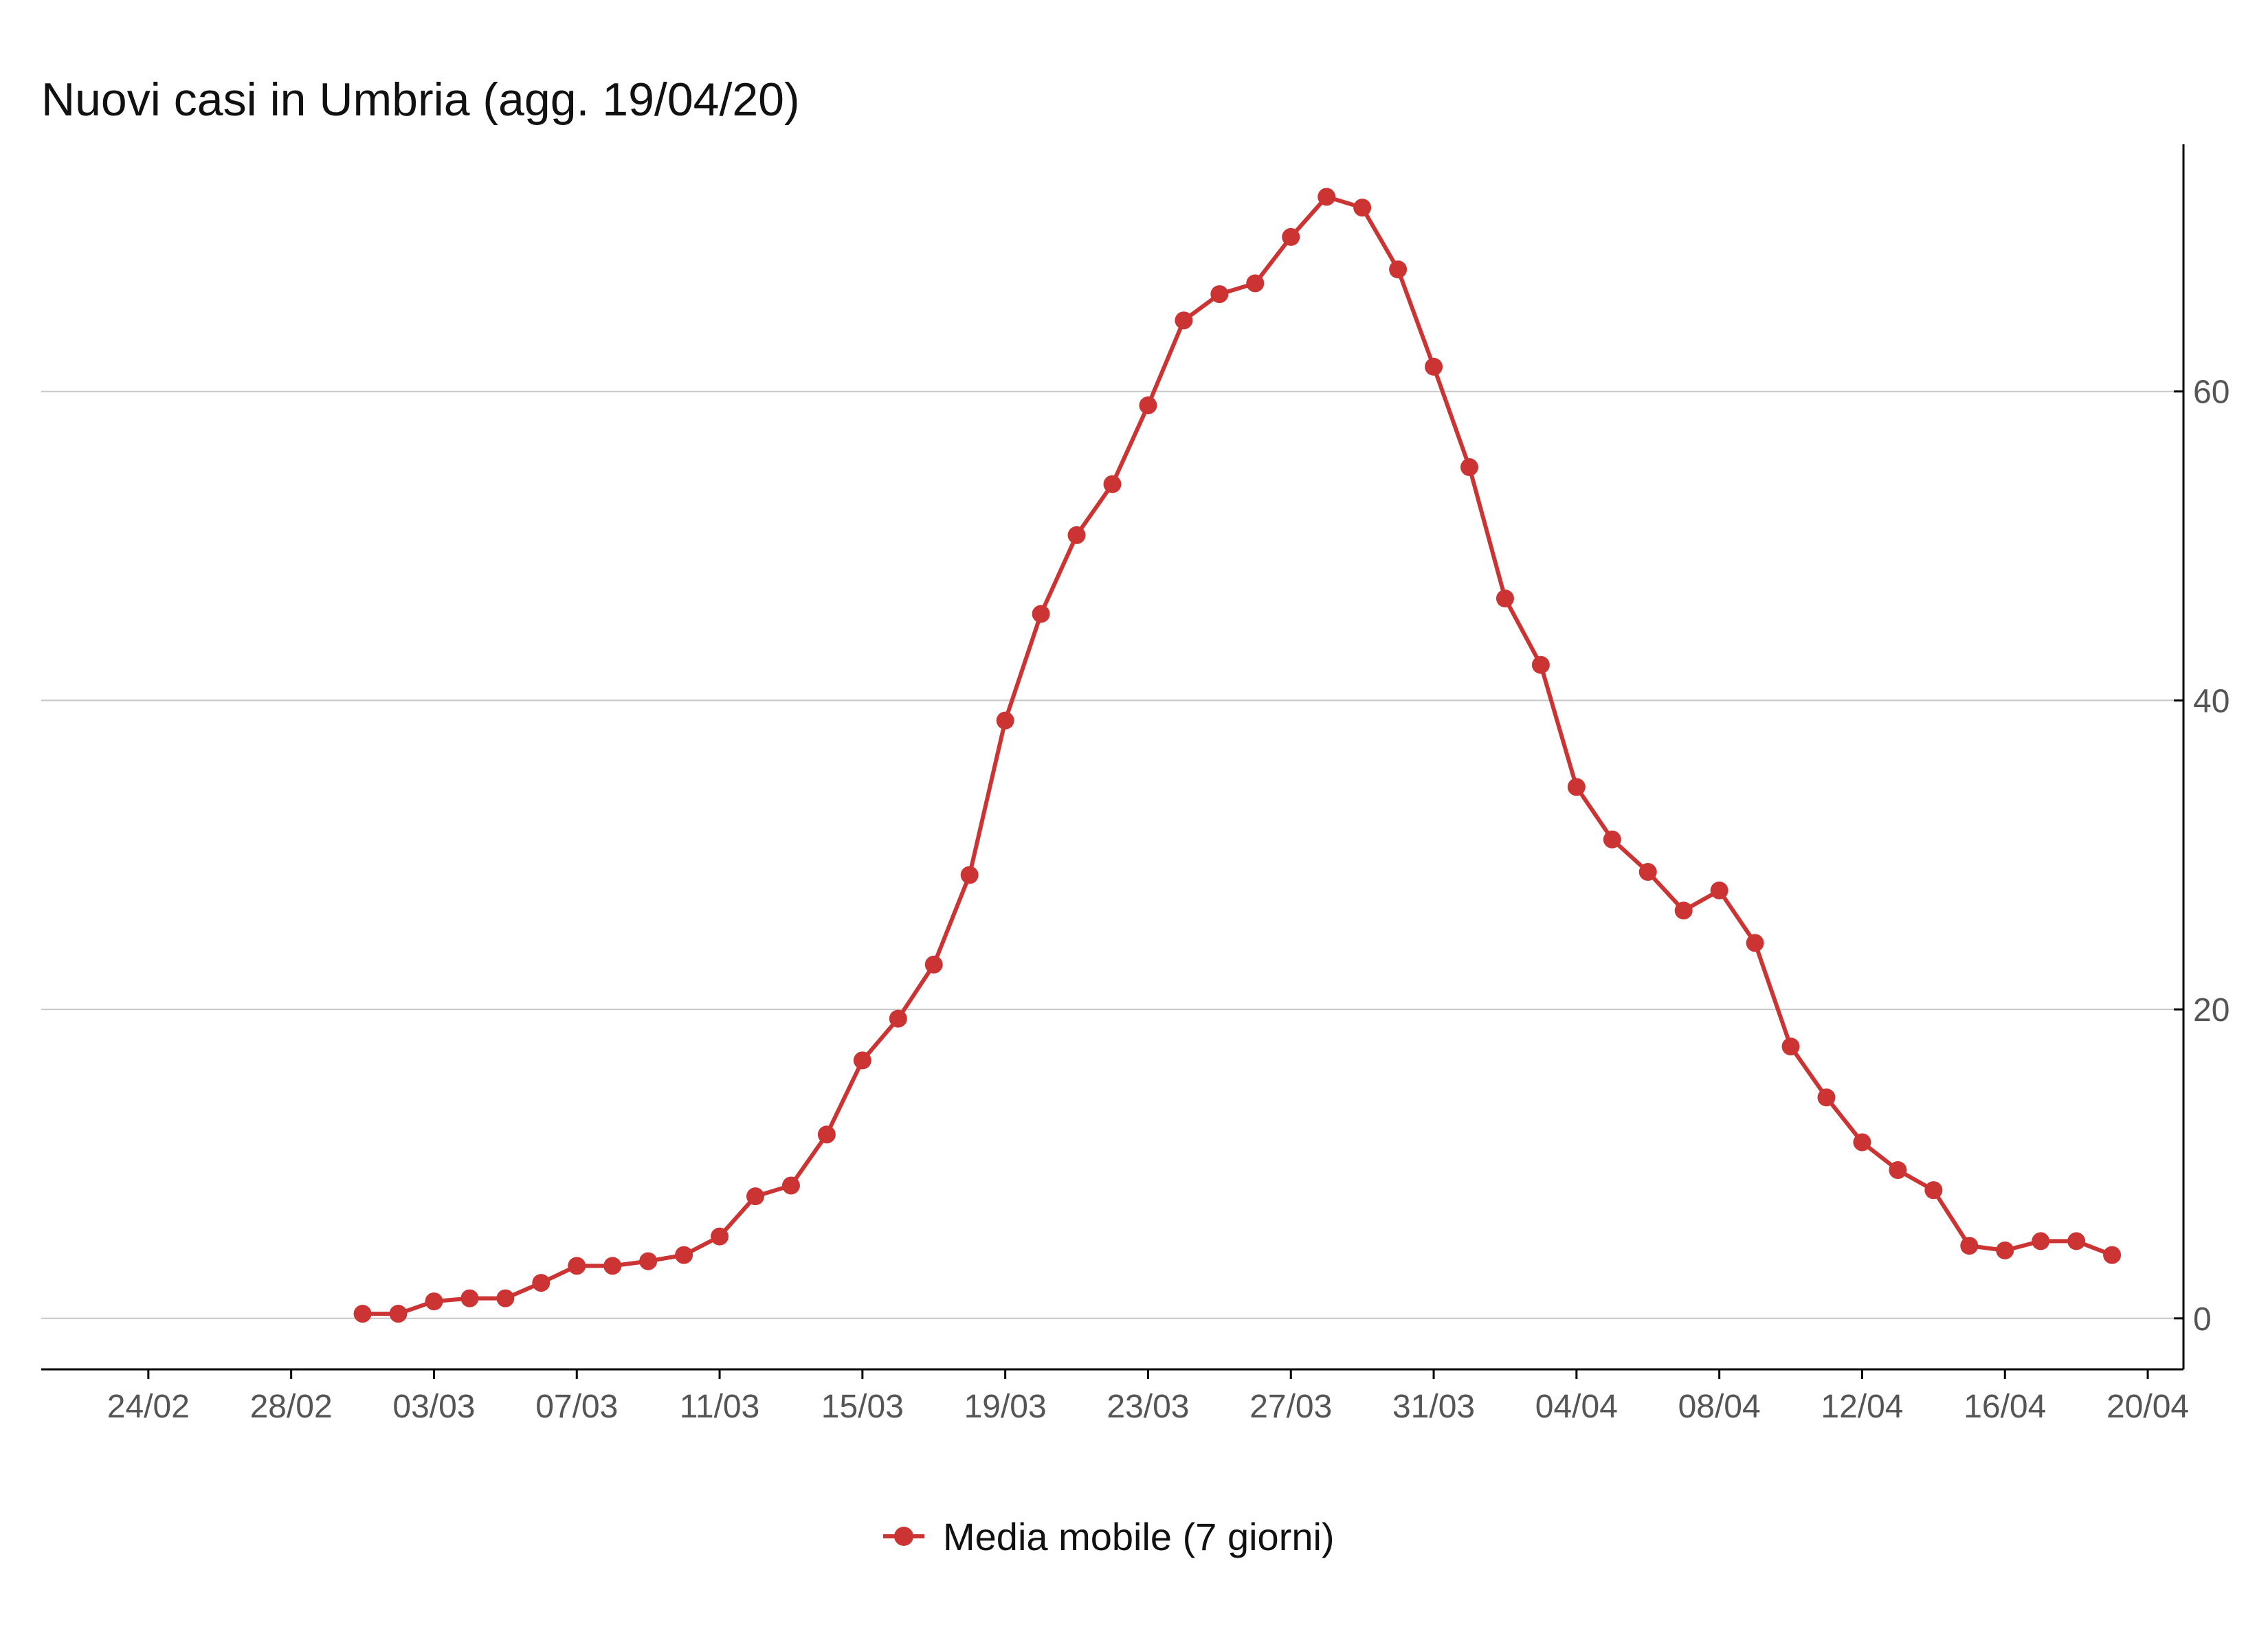 The height and width of the screenshot is (1649, 2268). I want to click on y-tick-label: 0, so click(2202, 1319).